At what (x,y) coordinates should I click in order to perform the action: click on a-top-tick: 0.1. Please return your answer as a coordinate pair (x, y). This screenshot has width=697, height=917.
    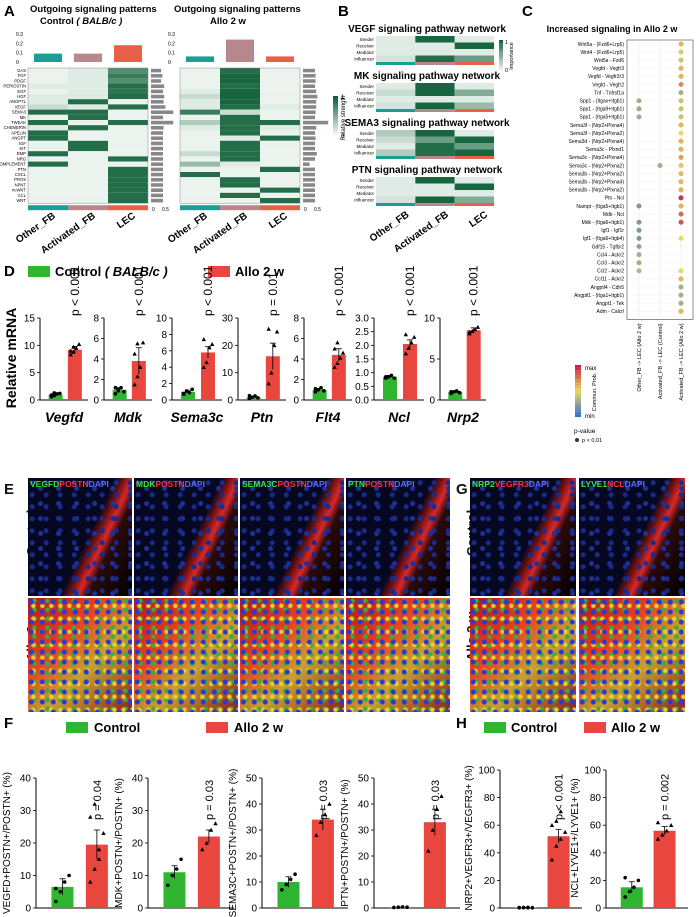
    Looking at the image, I should click on (19, 54).